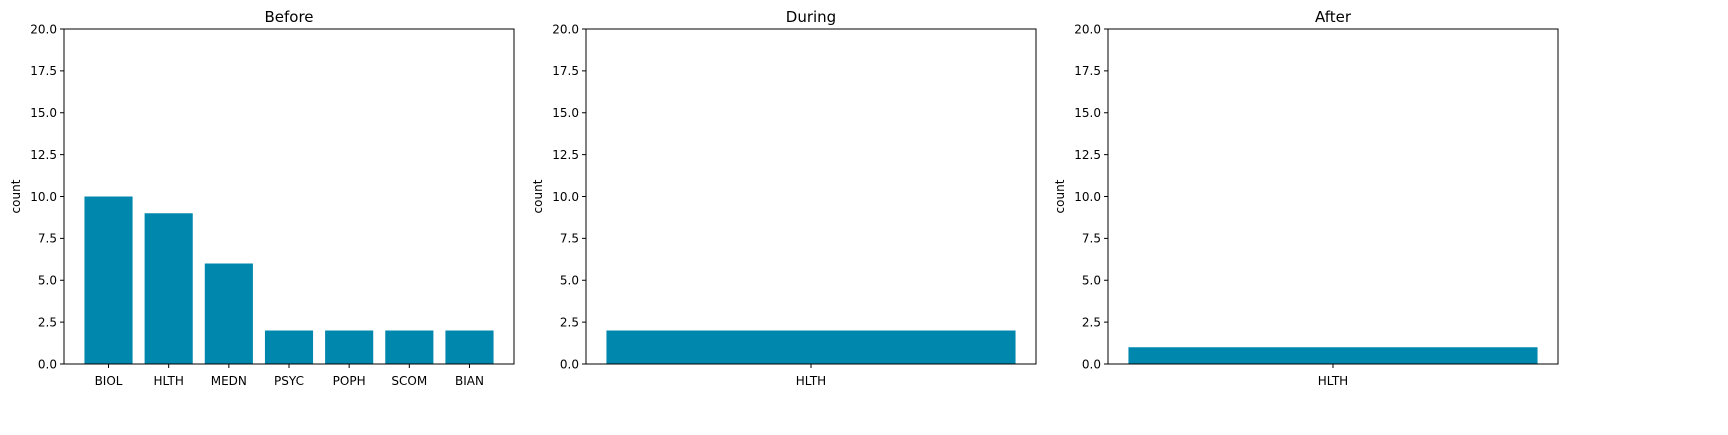  I want to click on x-tick-label: BIOL, so click(109, 381).